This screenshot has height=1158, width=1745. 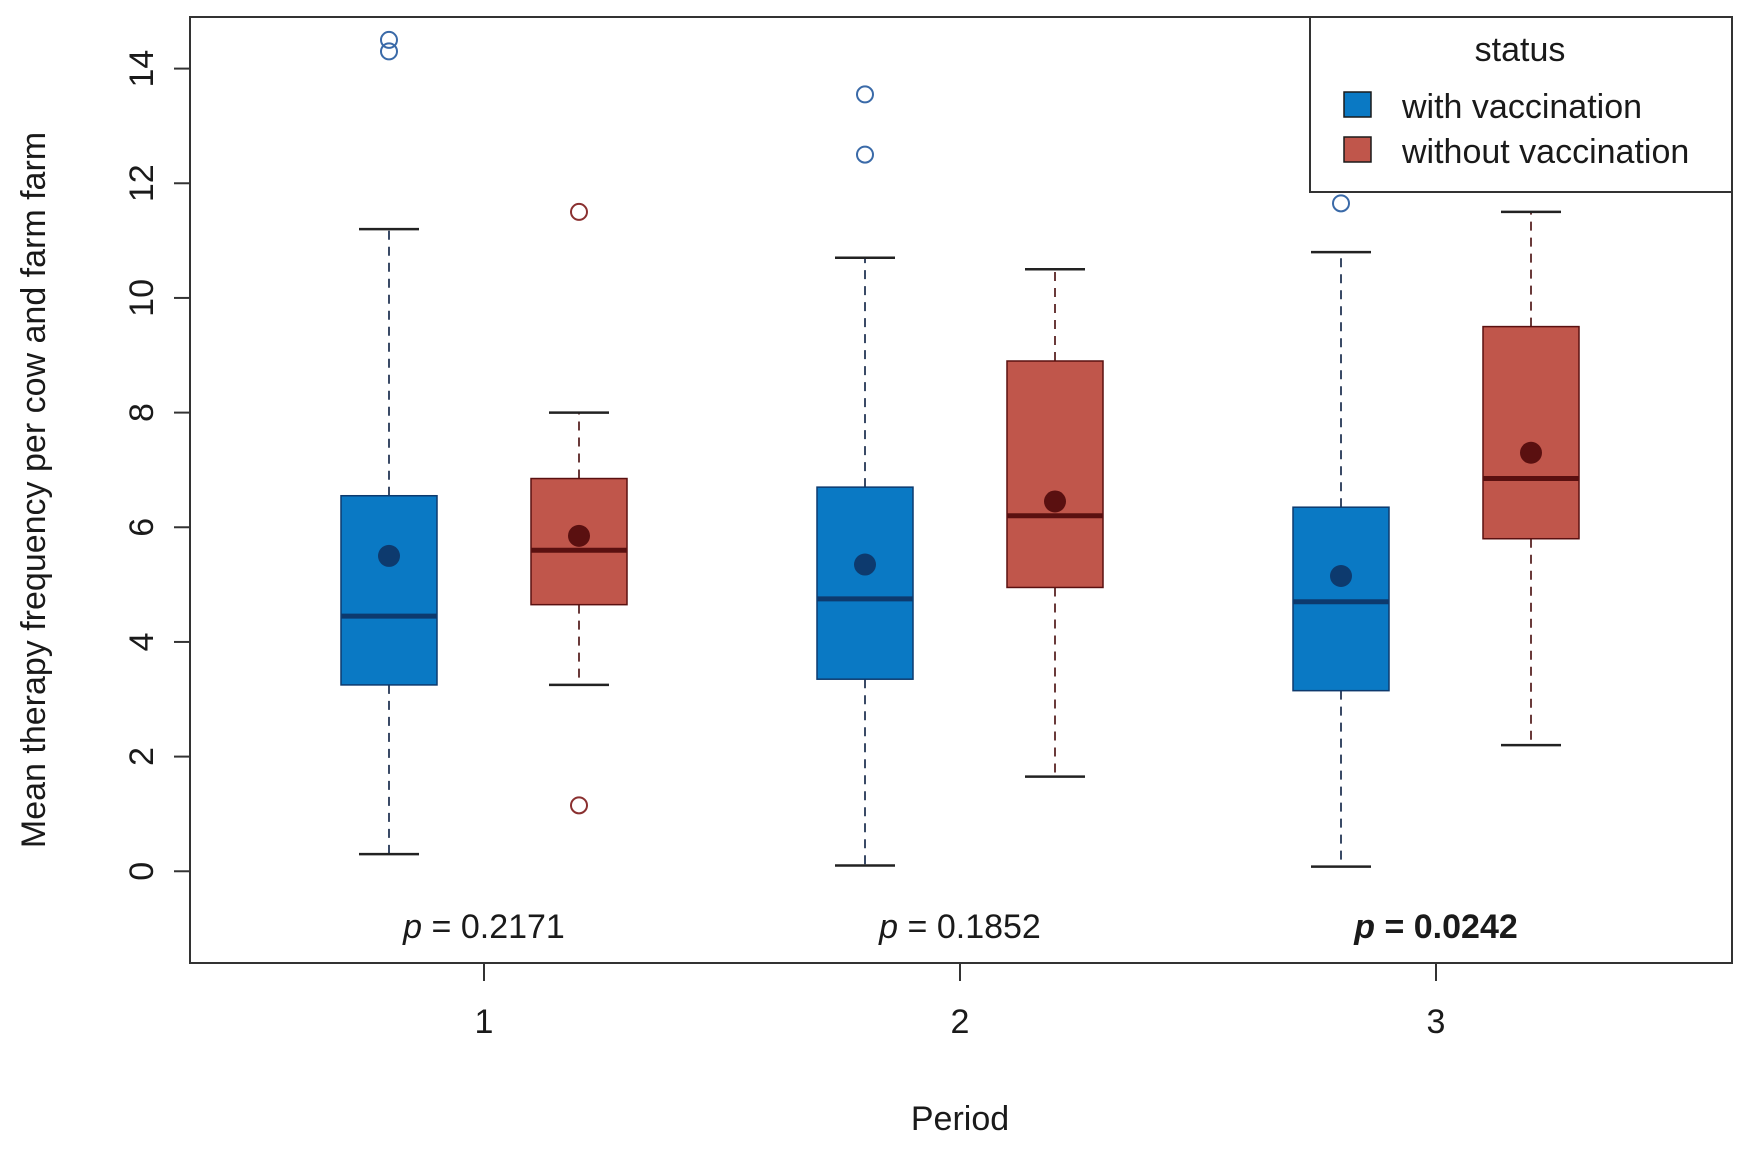 I want to click on x-axis-title: Period, so click(x=960, y=1119).